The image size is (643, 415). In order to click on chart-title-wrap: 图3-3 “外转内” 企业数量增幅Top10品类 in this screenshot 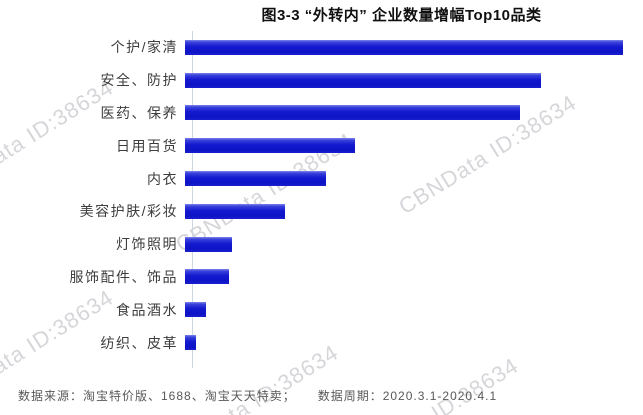, I will do `click(401, 14)`.